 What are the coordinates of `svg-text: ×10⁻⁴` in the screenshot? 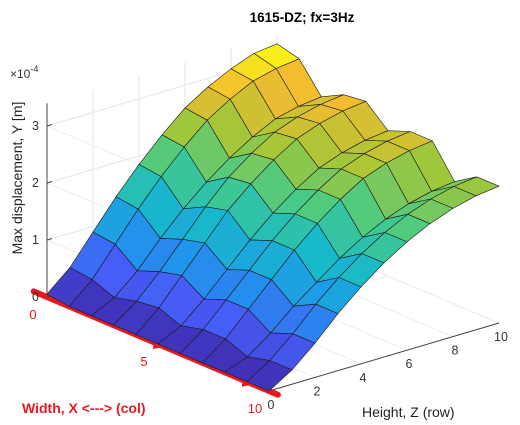 It's located at (24, 72).